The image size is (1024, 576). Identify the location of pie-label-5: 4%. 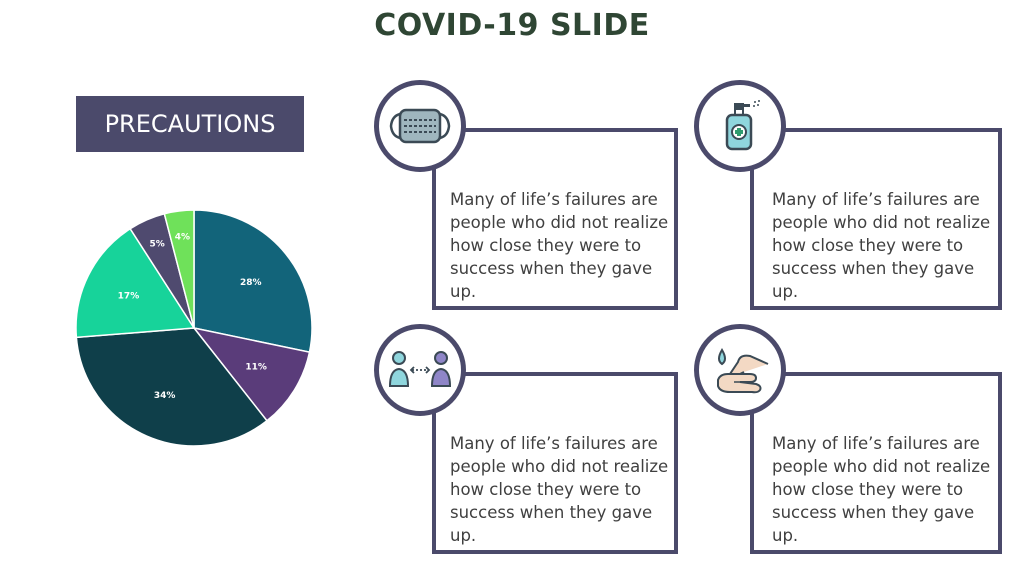
(182, 238).